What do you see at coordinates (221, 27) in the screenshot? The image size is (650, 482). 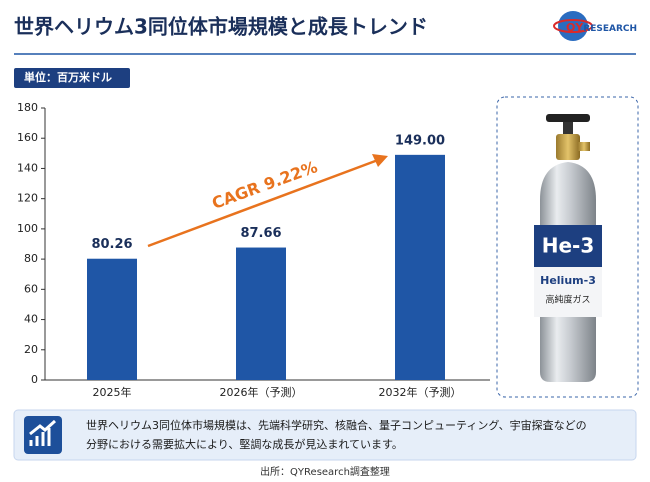 I see `title: 世界ヘリウム3同位体市場規模と成長トレンド` at bounding box center [221, 27].